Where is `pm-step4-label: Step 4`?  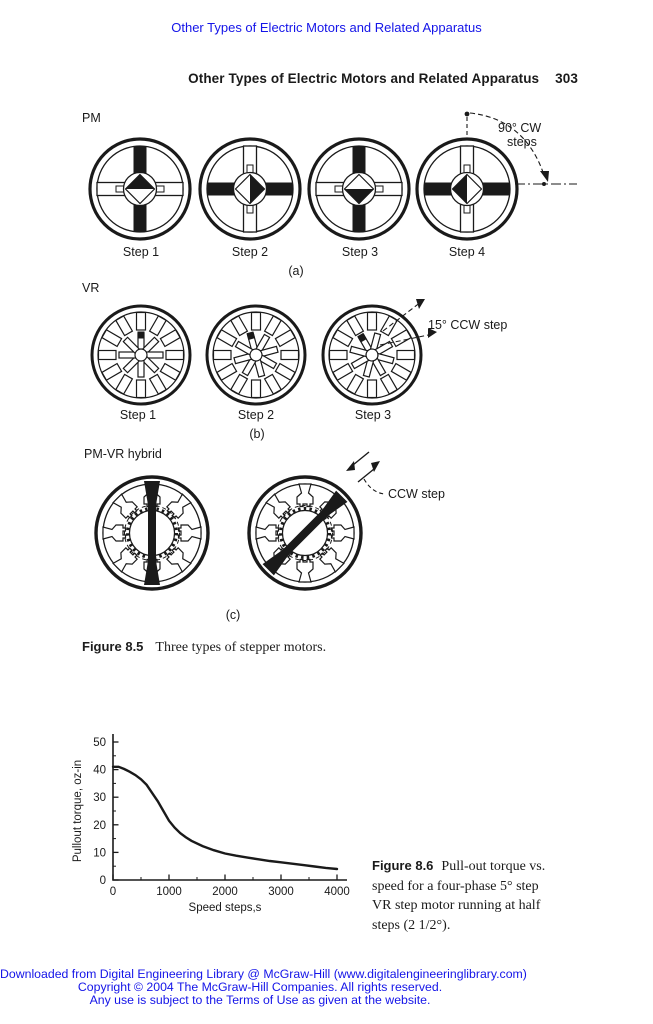 pm-step4-label: Step 4 is located at coordinates (467, 252).